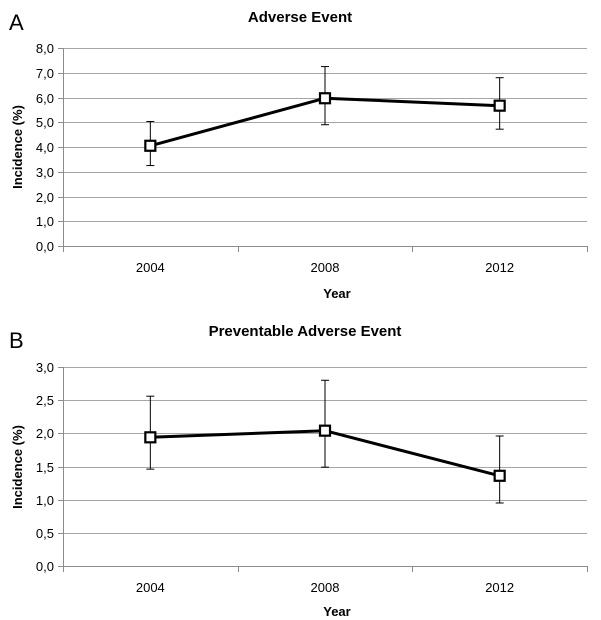  What do you see at coordinates (45, 48) in the screenshot?
I see `y-tick-label: 8,0` at bounding box center [45, 48].